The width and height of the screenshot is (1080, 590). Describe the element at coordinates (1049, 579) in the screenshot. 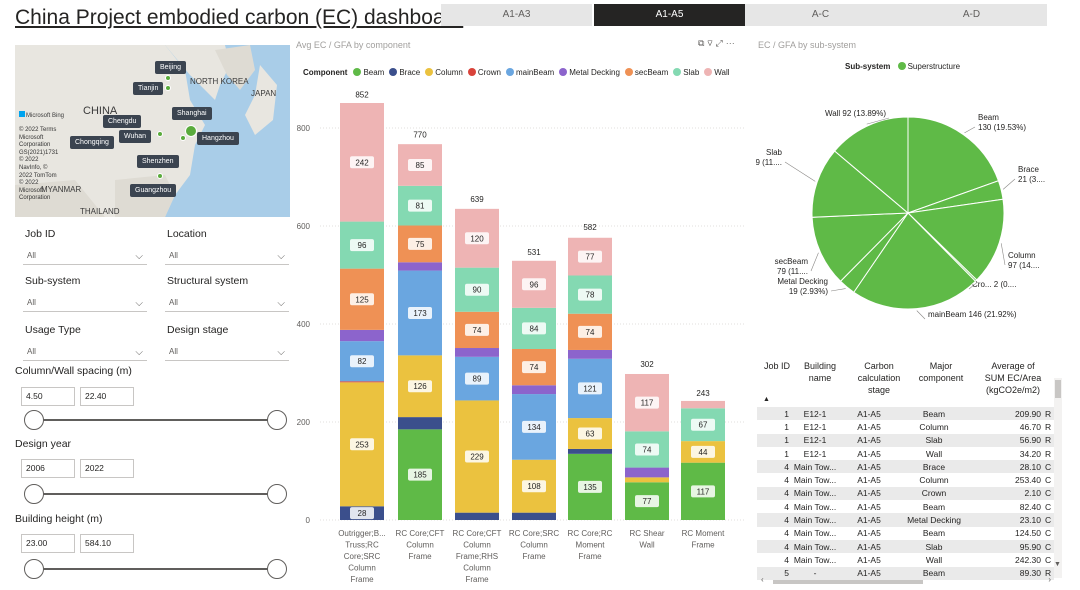

I see `scroll-right-icon: ›` at that location.